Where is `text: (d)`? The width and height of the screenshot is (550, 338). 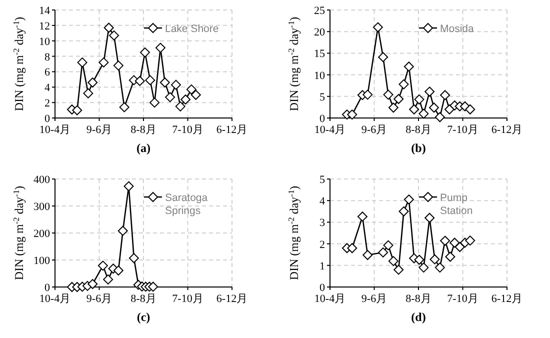 text: (d) is located at coordinates (418, 317).